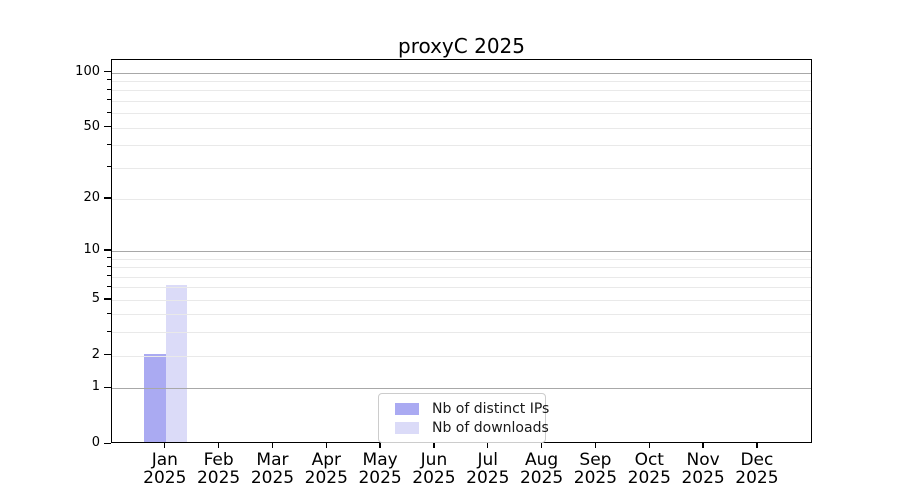 This screenshot has height=500, width=900. Describe the element at coordinates (218, 469) in the screenshot. I see `x-tick-label: Feb 2025` at that location.